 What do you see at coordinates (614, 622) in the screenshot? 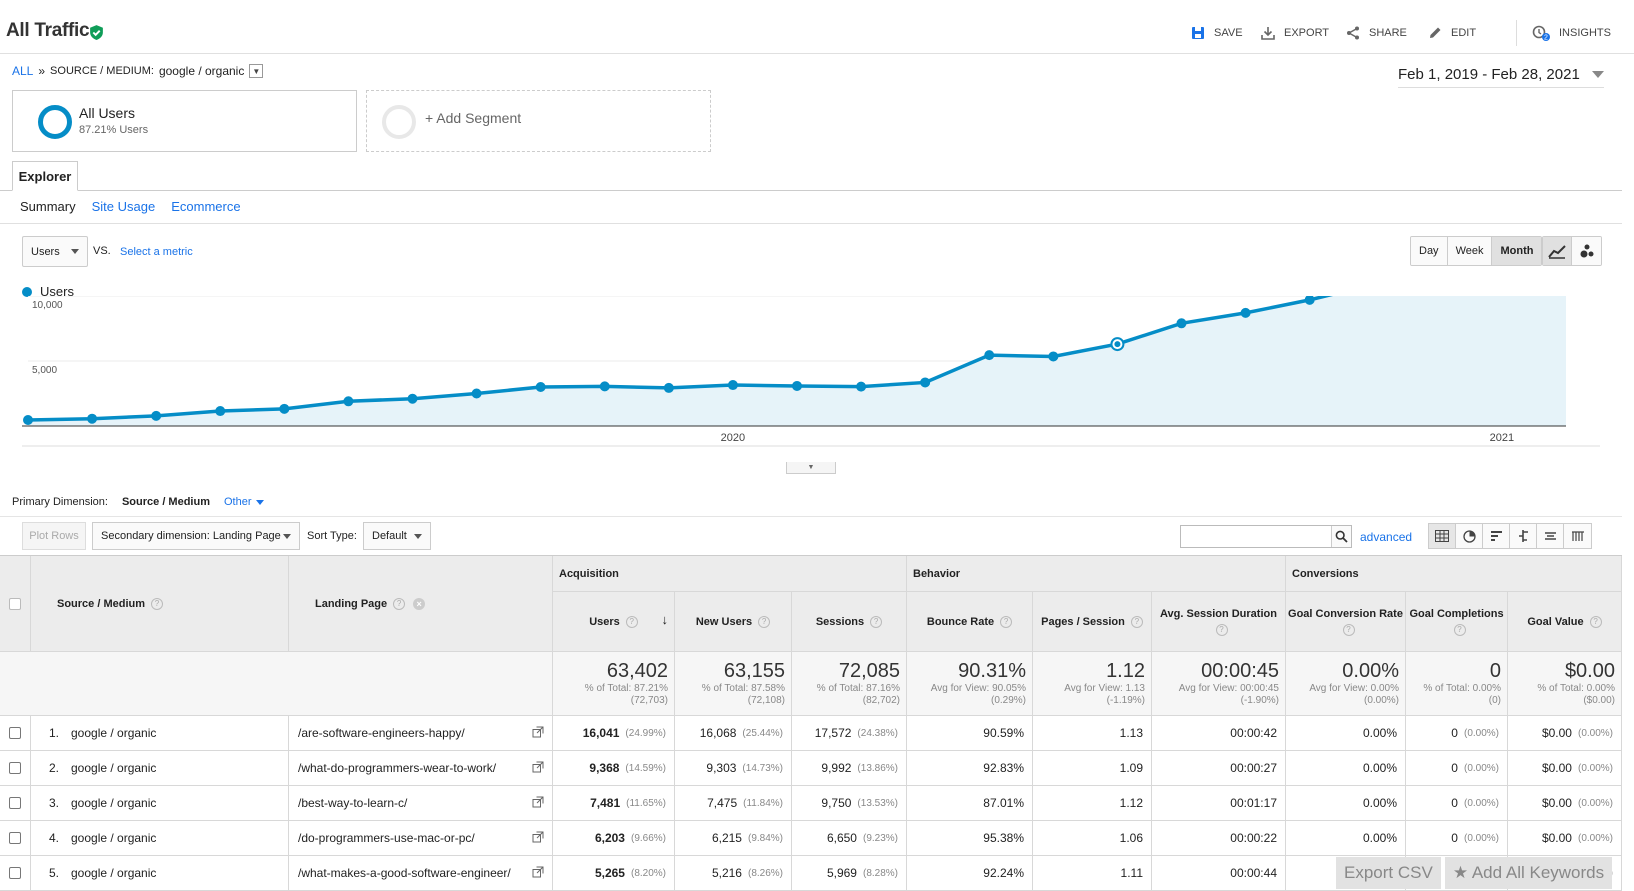
I see `column-header-users: Users? ↓` at bounding box center [614, 622].